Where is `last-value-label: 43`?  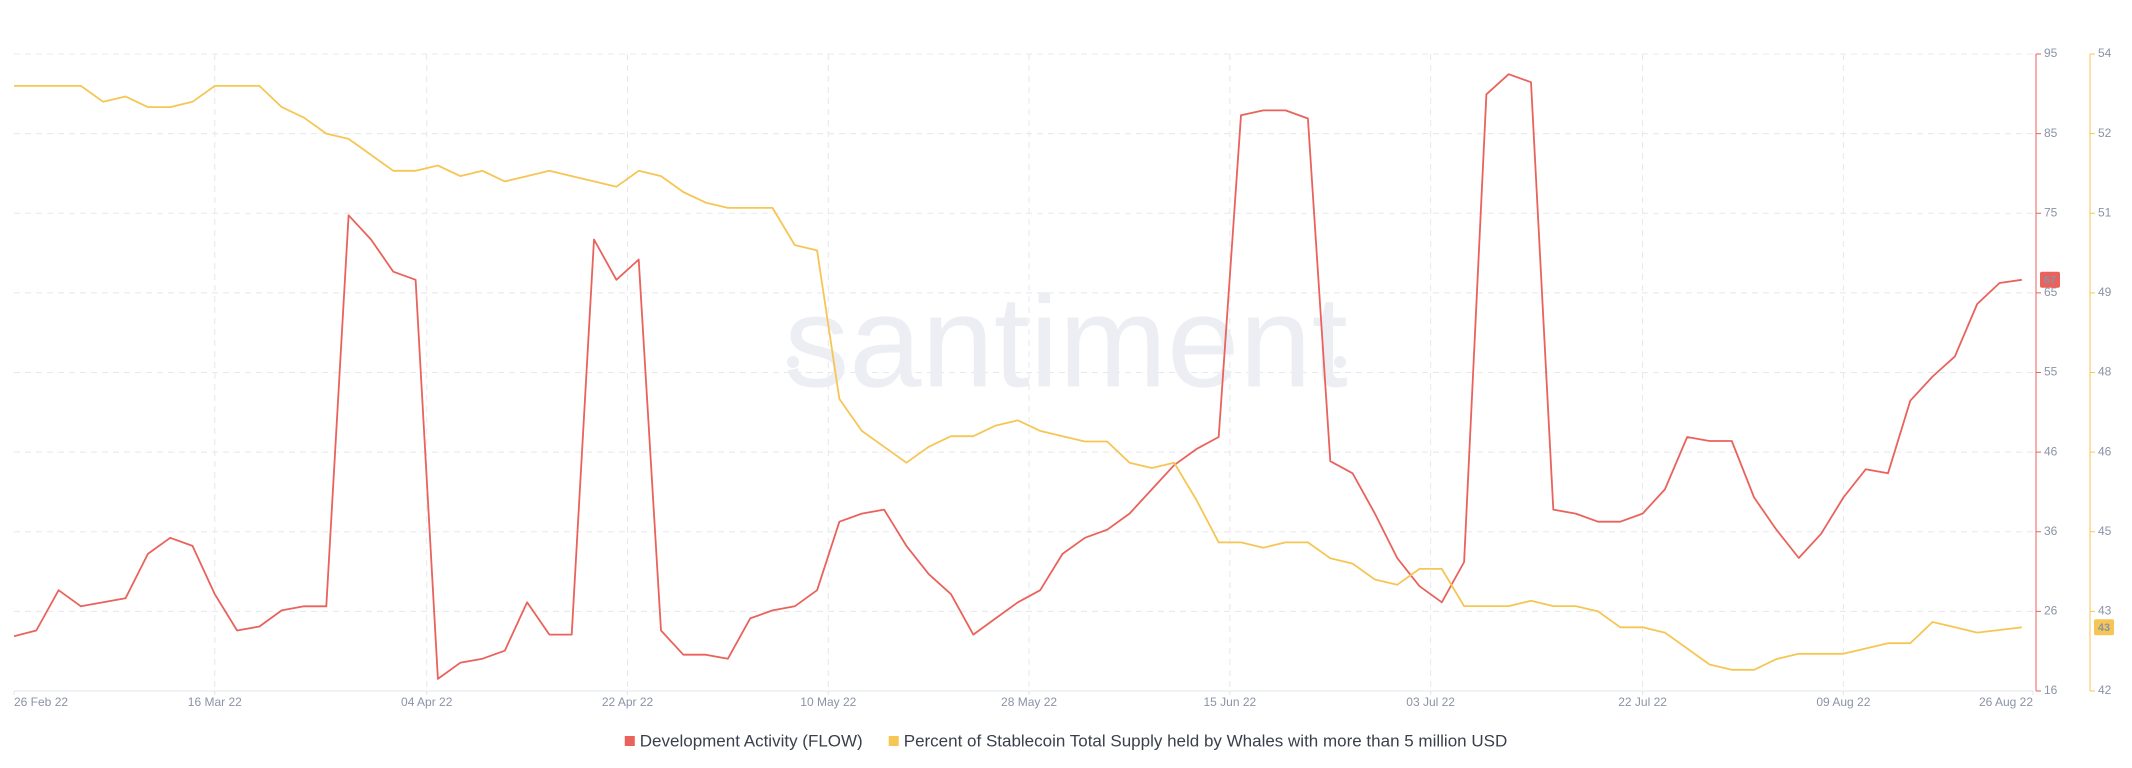 last-value-label: 43 is located at coordinates (2104, 628).